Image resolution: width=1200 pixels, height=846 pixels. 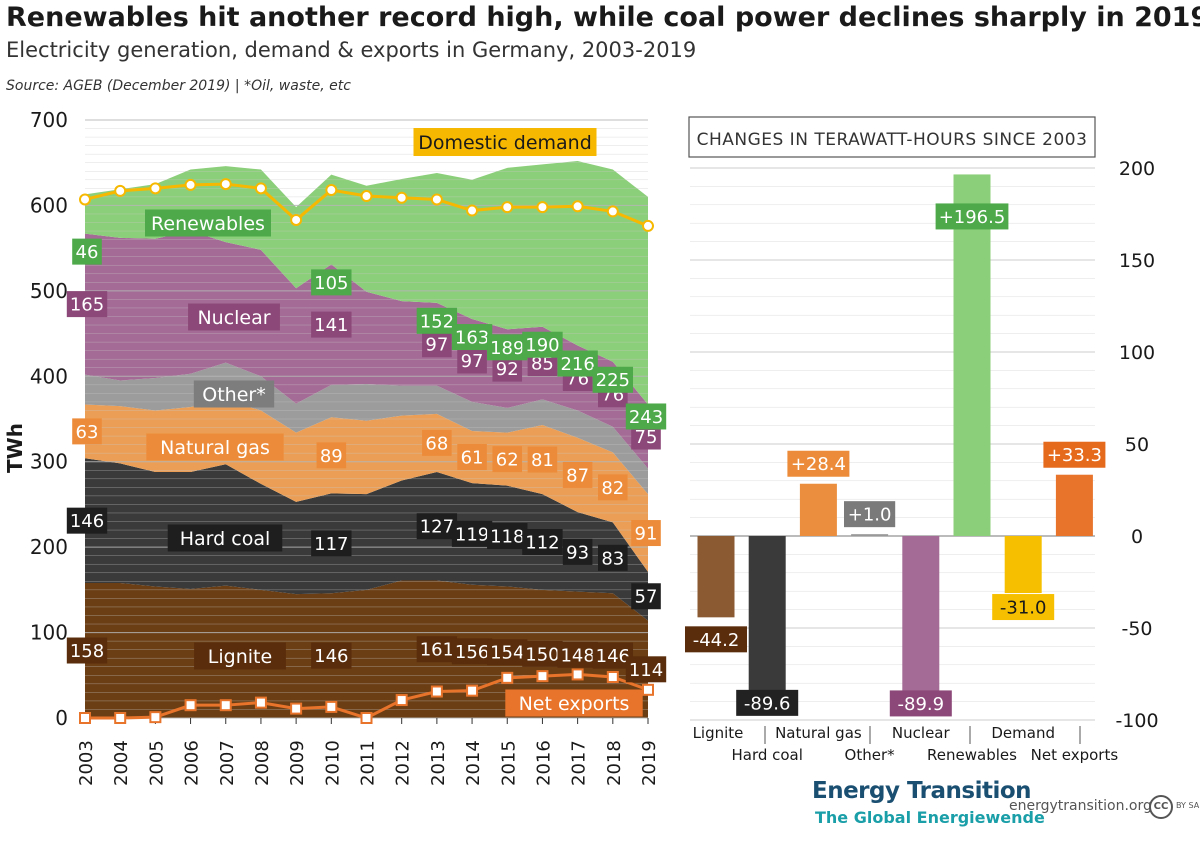 I want to click on bar-value-label-nuclear-box, so click(x=920, y=703).